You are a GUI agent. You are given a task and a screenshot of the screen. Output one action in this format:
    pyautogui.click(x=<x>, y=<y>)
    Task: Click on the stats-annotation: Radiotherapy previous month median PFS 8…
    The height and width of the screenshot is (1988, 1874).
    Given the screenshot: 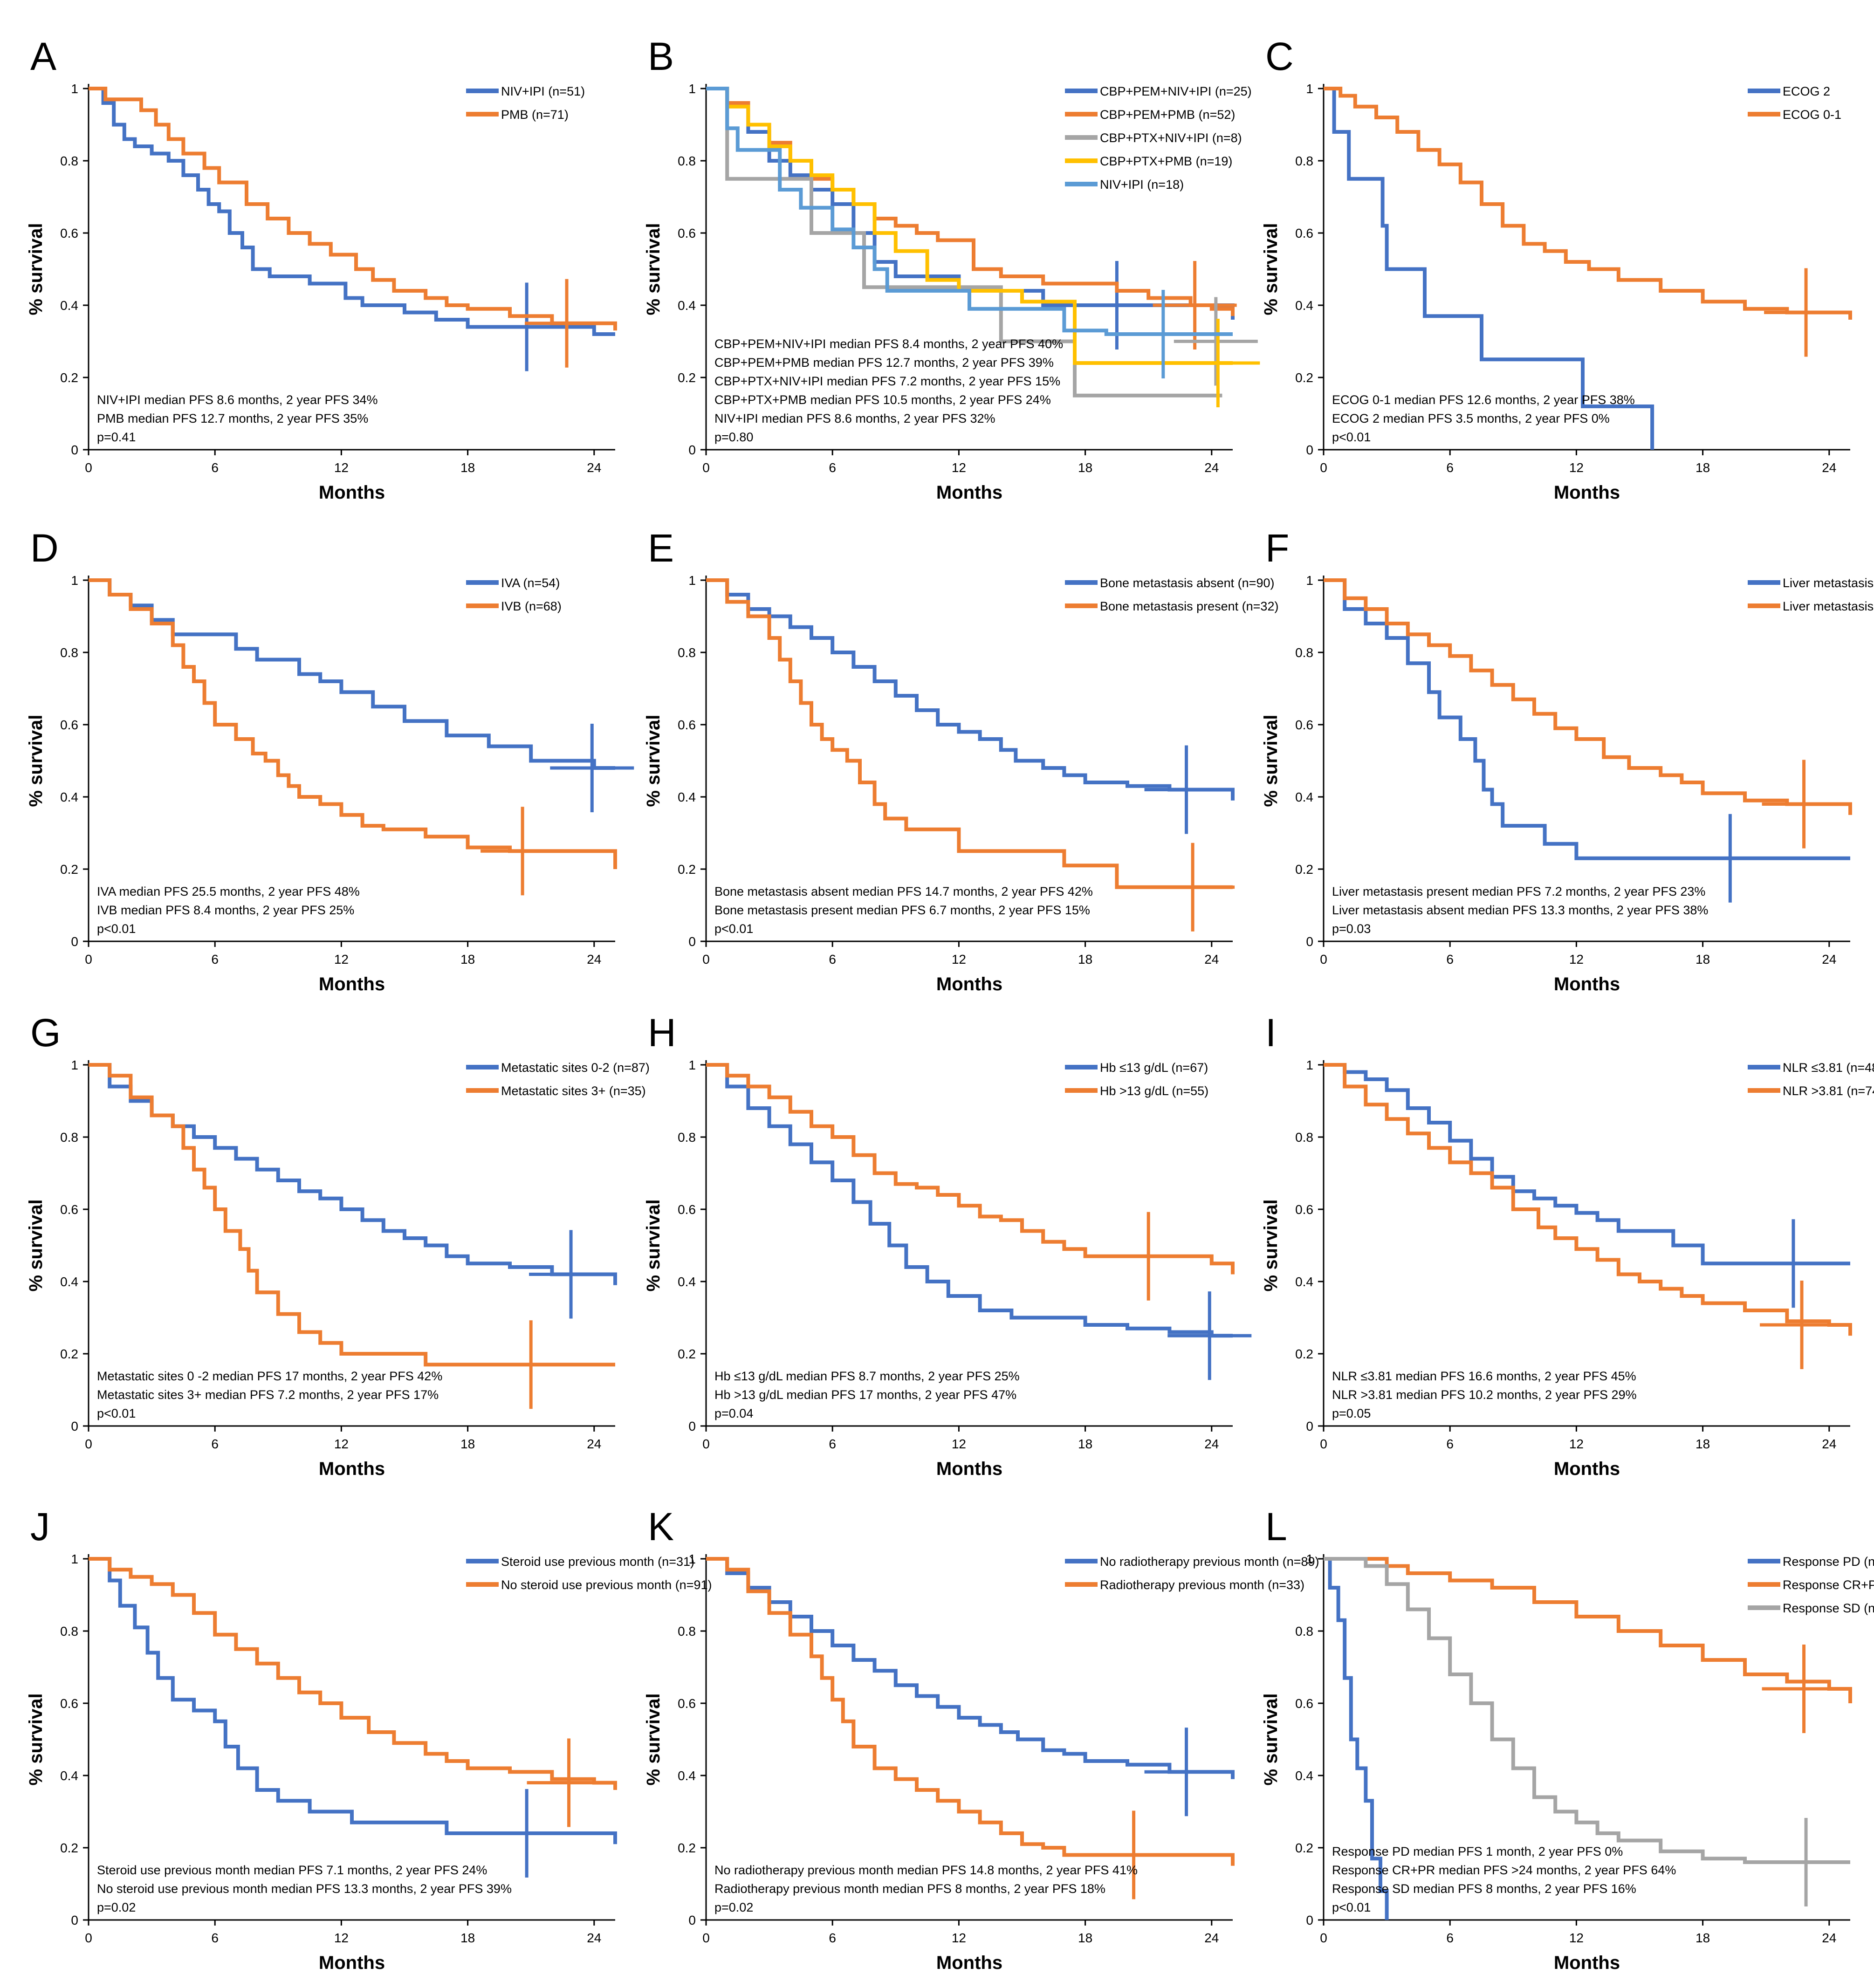 What is the action you would take?
    pyautogui.click(x=909, y=1889)
    